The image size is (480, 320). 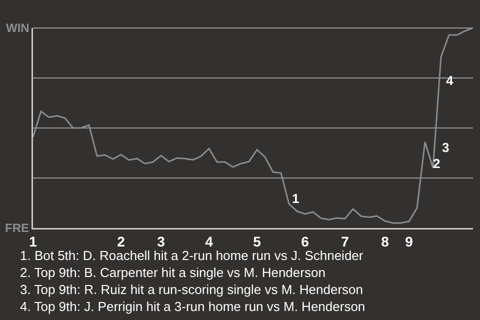 I want to click on x-tick-label: 9, so click(x=409, y=241).